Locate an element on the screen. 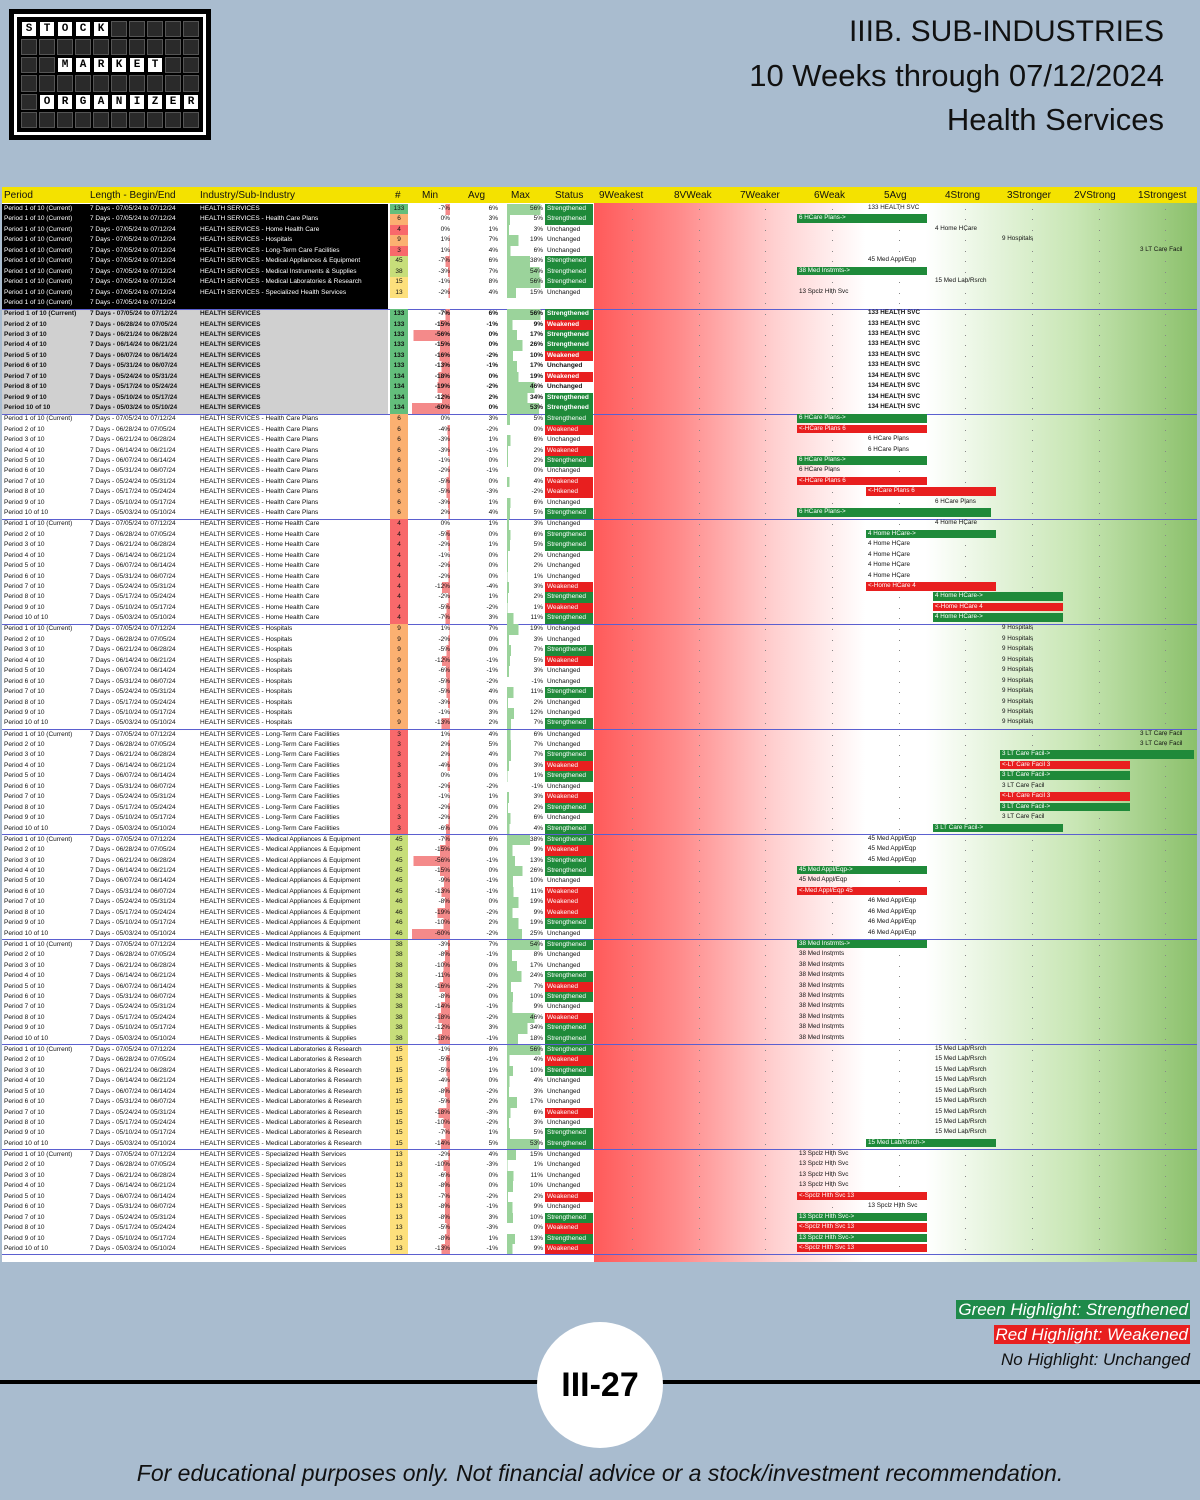  column-header: Max is located at coordinates (520, 195).